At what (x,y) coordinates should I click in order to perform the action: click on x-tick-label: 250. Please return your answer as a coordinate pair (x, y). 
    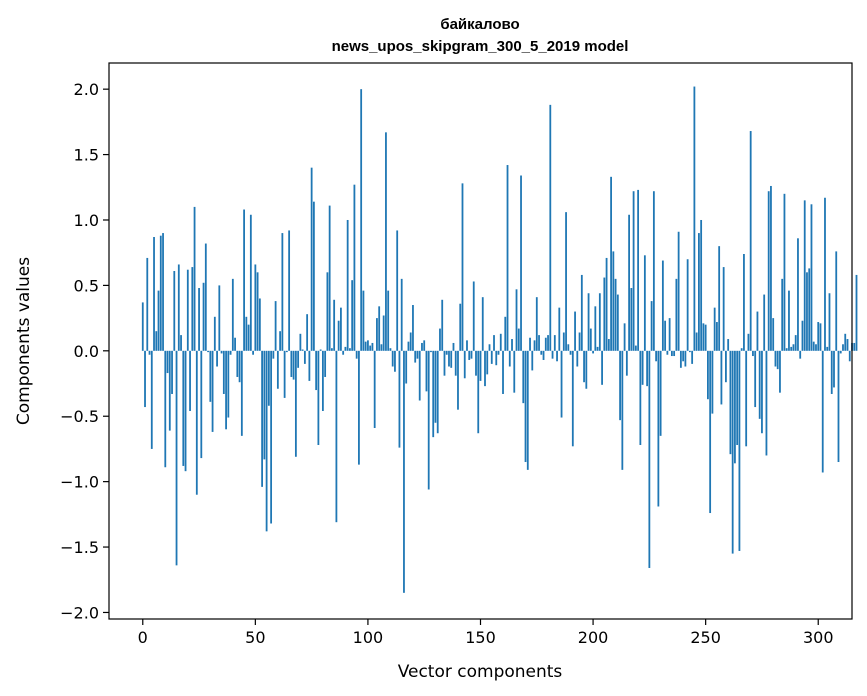
    Looking at the image, I should click on (705, 637).